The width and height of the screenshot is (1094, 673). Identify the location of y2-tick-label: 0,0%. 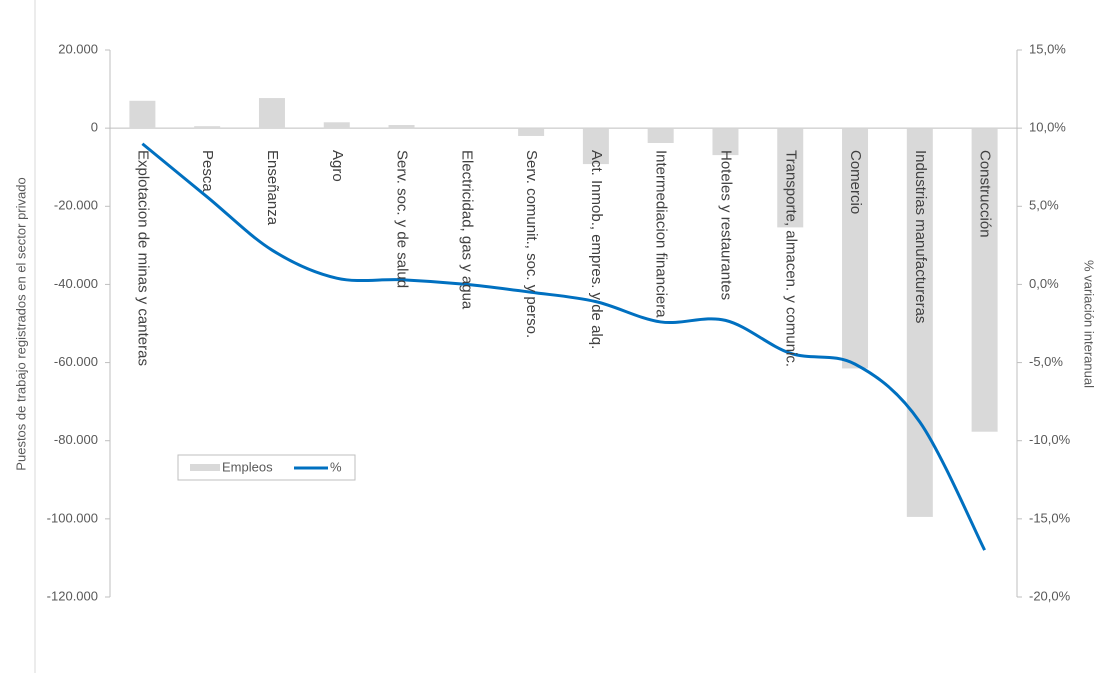
(1044, 283).